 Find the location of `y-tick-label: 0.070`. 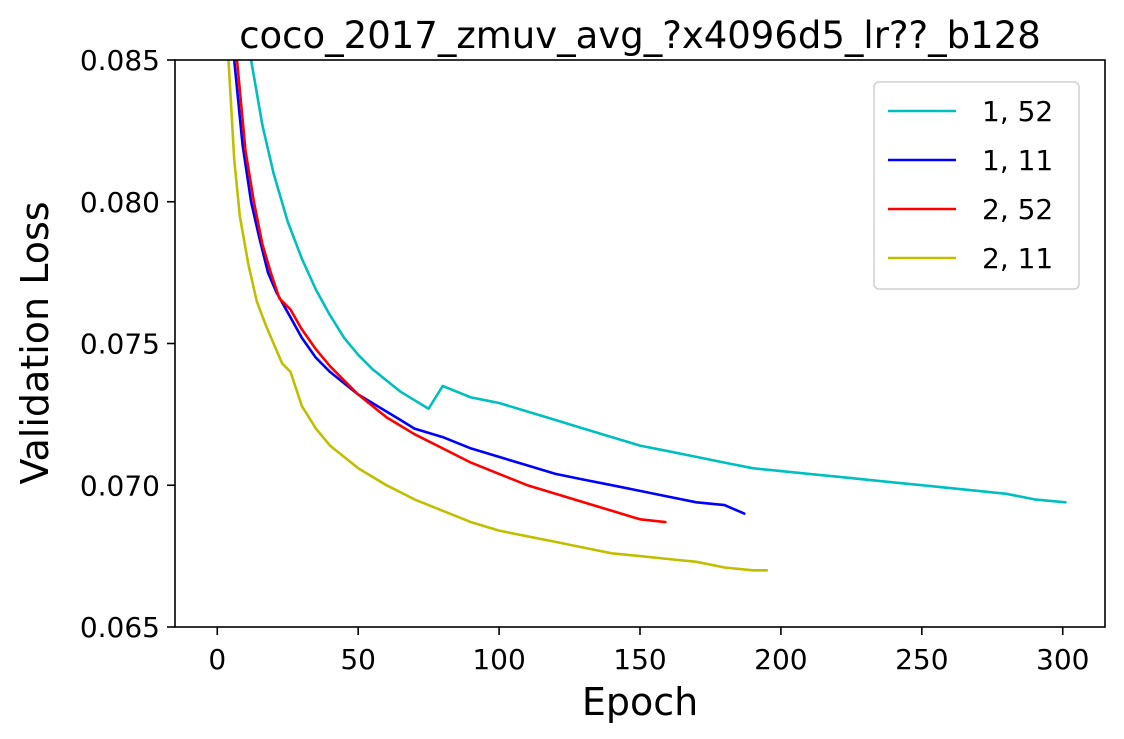

y-tick-label: 0.070 is located at coordinates (120, 485).